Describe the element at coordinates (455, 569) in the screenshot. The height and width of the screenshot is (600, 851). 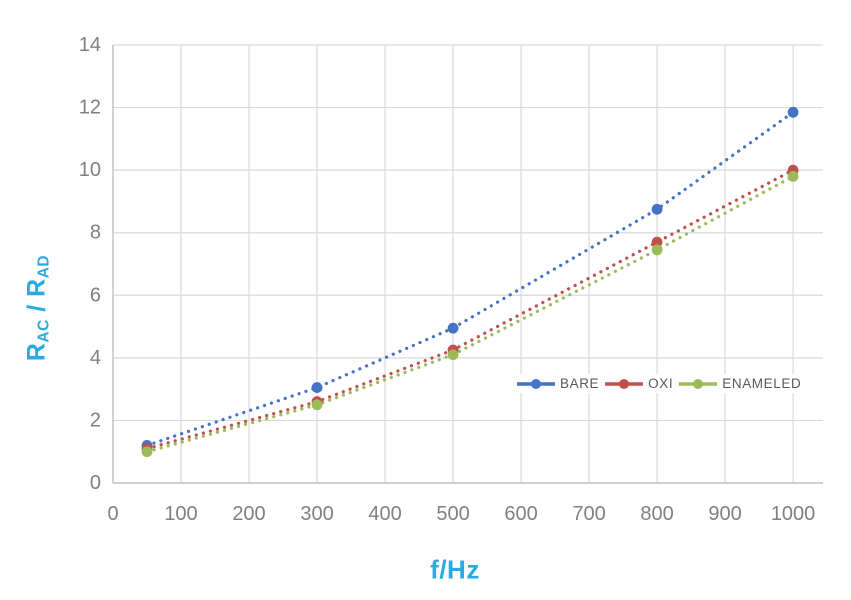
I see `x-axis-title: f/Hz` at that location.